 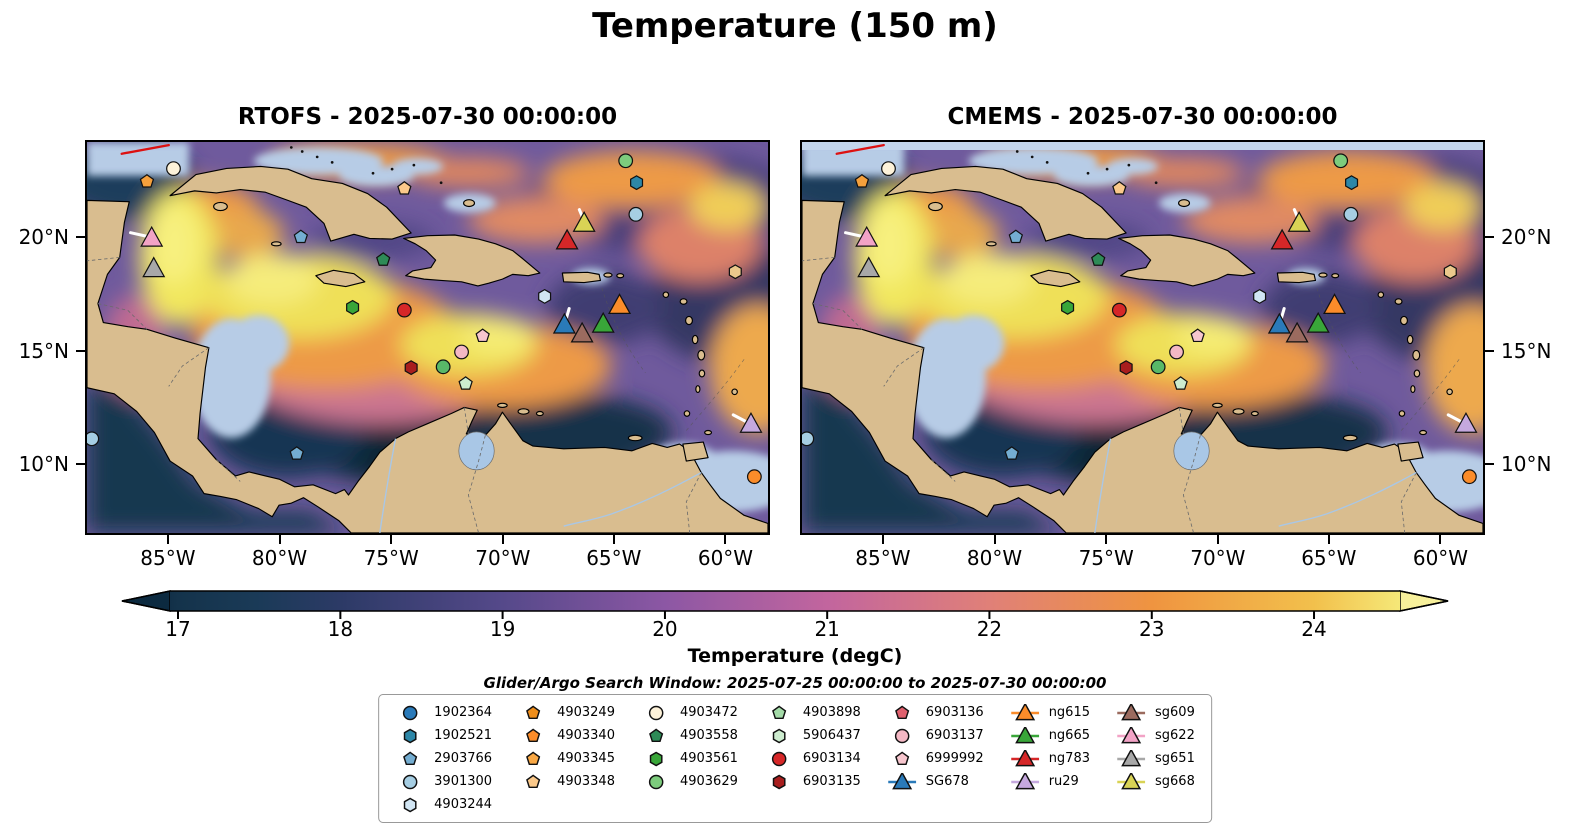 I want to click on colorbar-tick-labels: 17 18 19 20 21 22 23 24, so click(x=785, y=629).